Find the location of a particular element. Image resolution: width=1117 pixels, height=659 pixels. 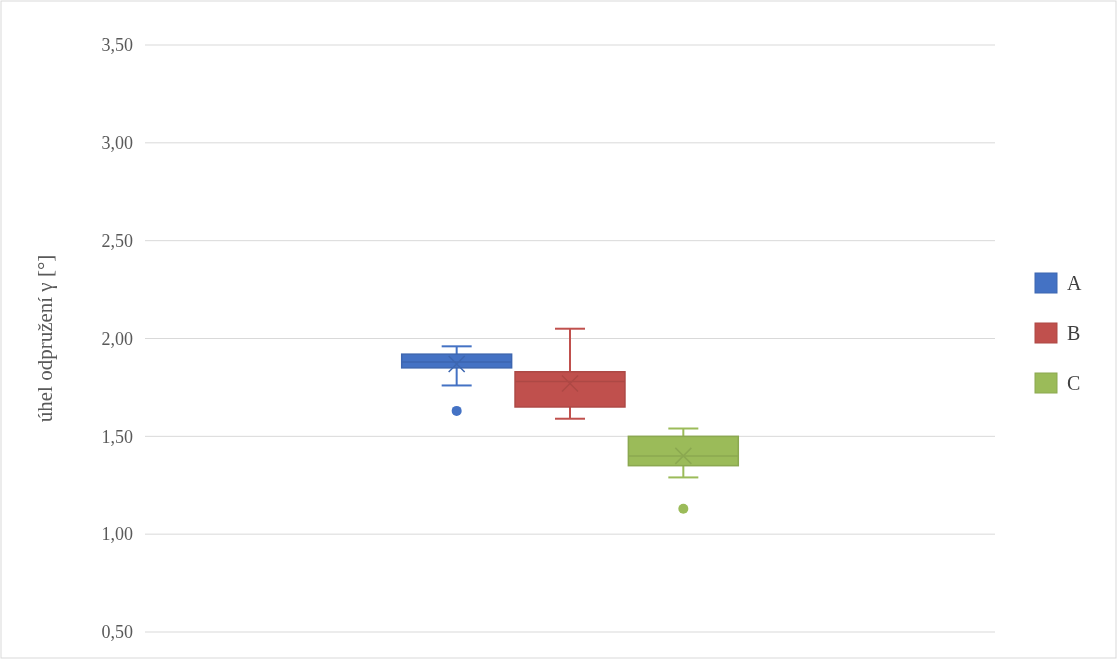

y-tick-label: 3,50 is located at coordinates (117, 45).